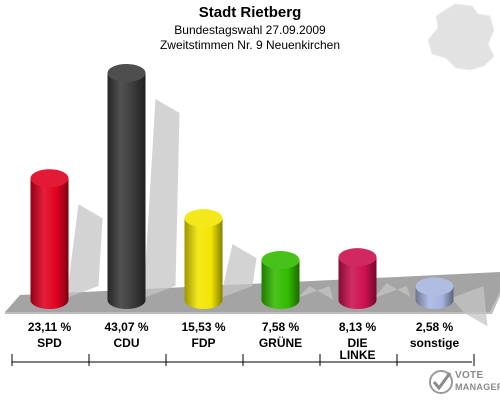  I want to click on category-ticks, so click(243, 360).